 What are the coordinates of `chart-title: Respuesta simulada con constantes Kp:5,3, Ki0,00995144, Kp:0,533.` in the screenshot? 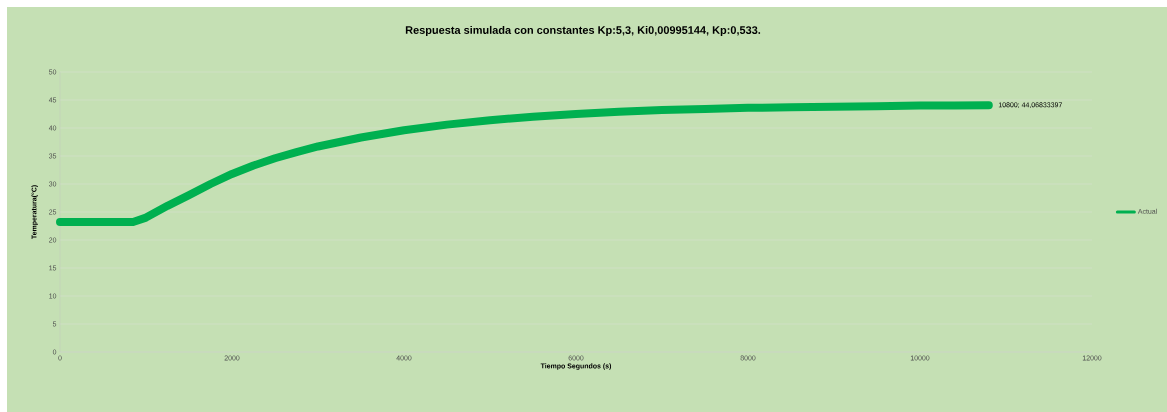 It's located at (583, 31).